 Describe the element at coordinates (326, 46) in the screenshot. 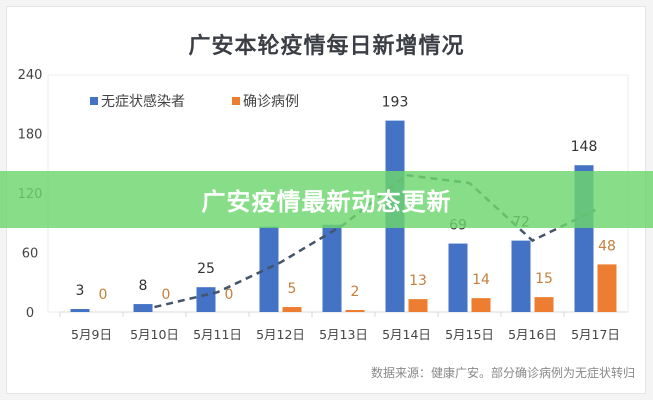

I see `chart-title: 广安本轮疫情每日新增情况` at that location.